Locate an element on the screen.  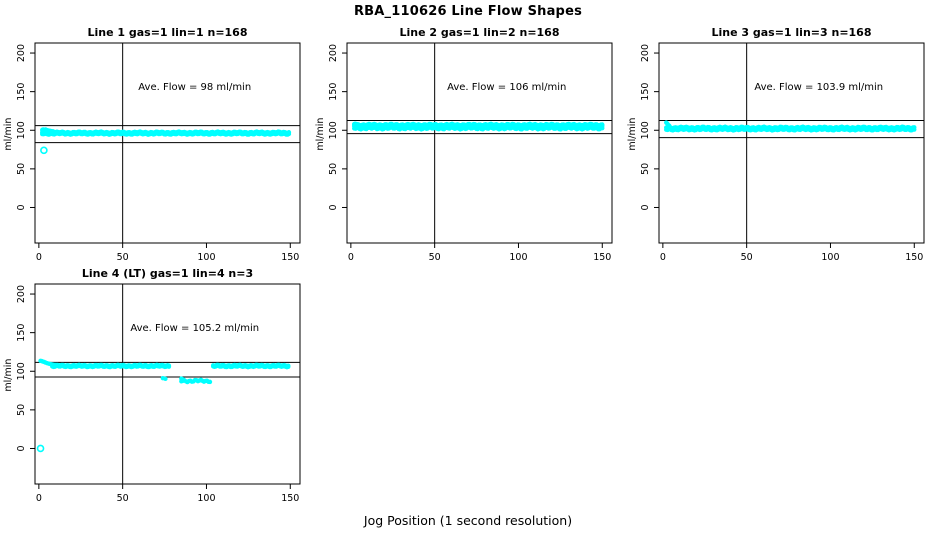
ave-flow-annotation: Ave. Flow = 106 ml/min is located at coordinates (506, 87).